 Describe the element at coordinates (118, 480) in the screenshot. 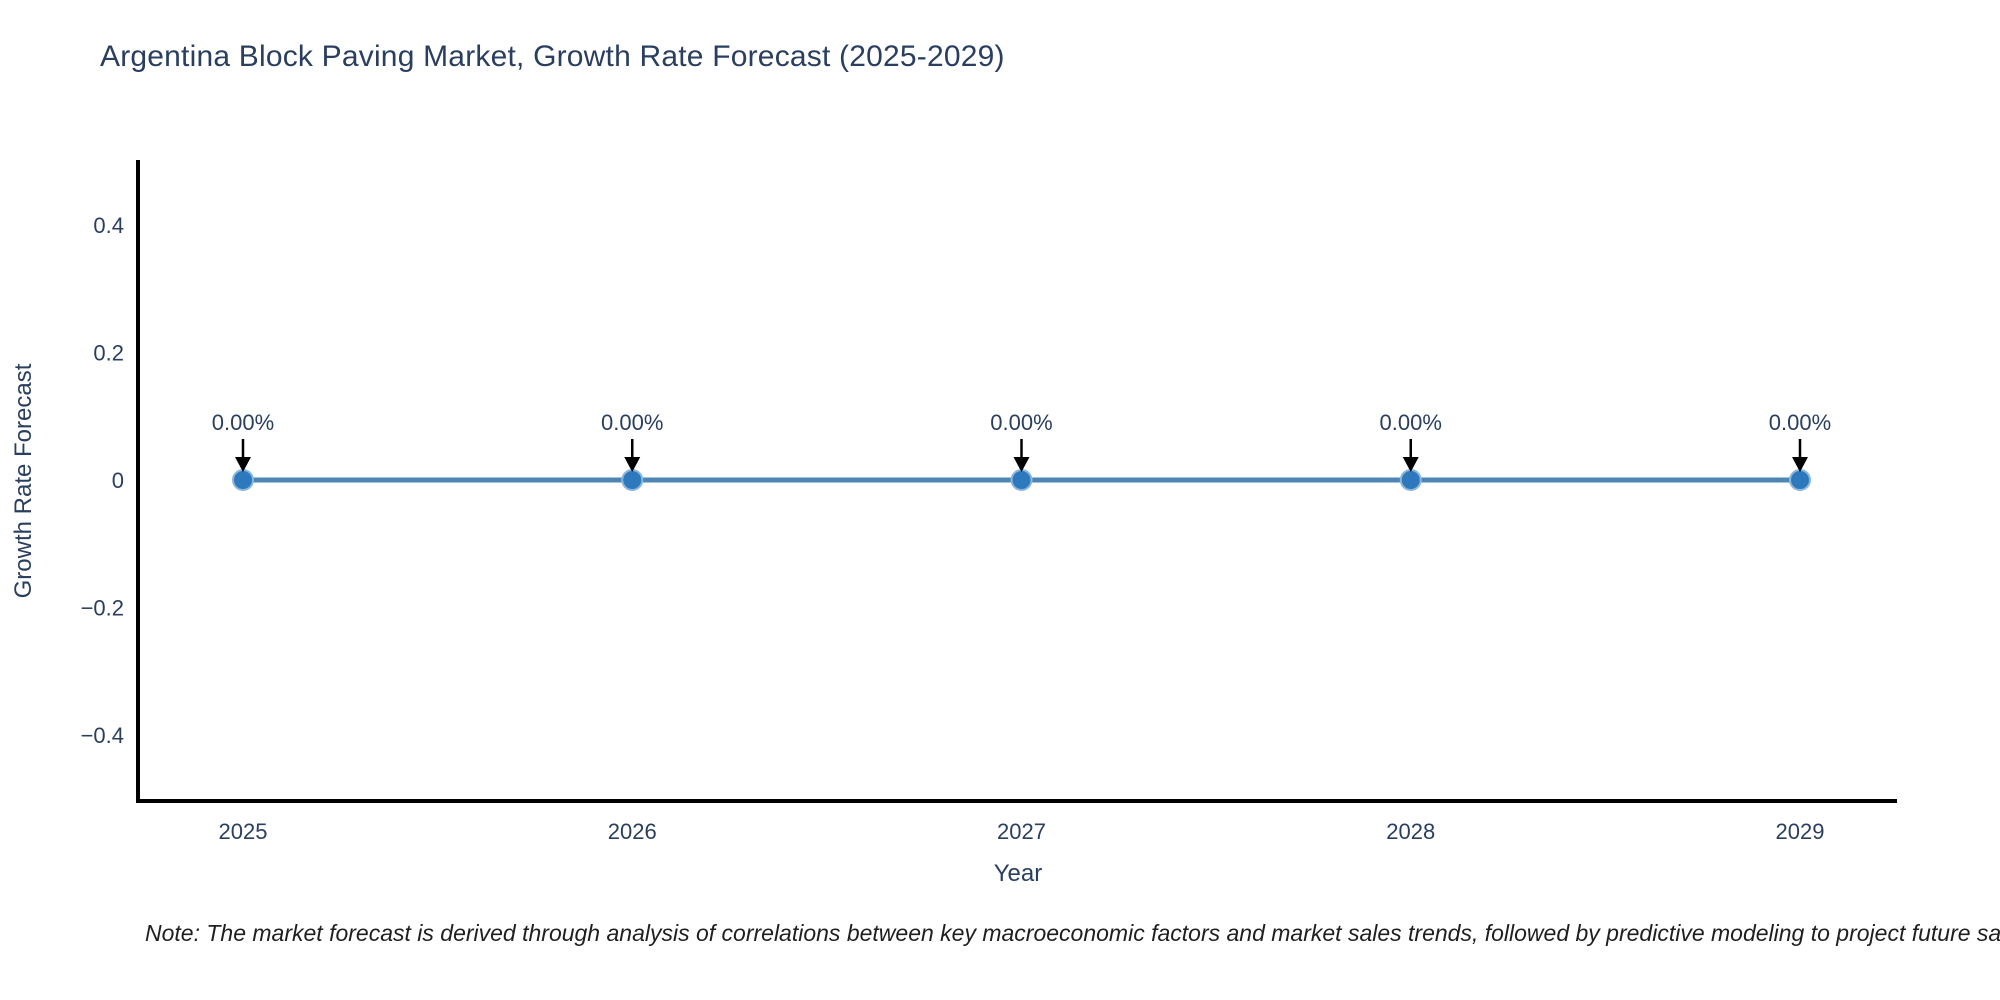

I see `y-tick-label: 0` at that location.